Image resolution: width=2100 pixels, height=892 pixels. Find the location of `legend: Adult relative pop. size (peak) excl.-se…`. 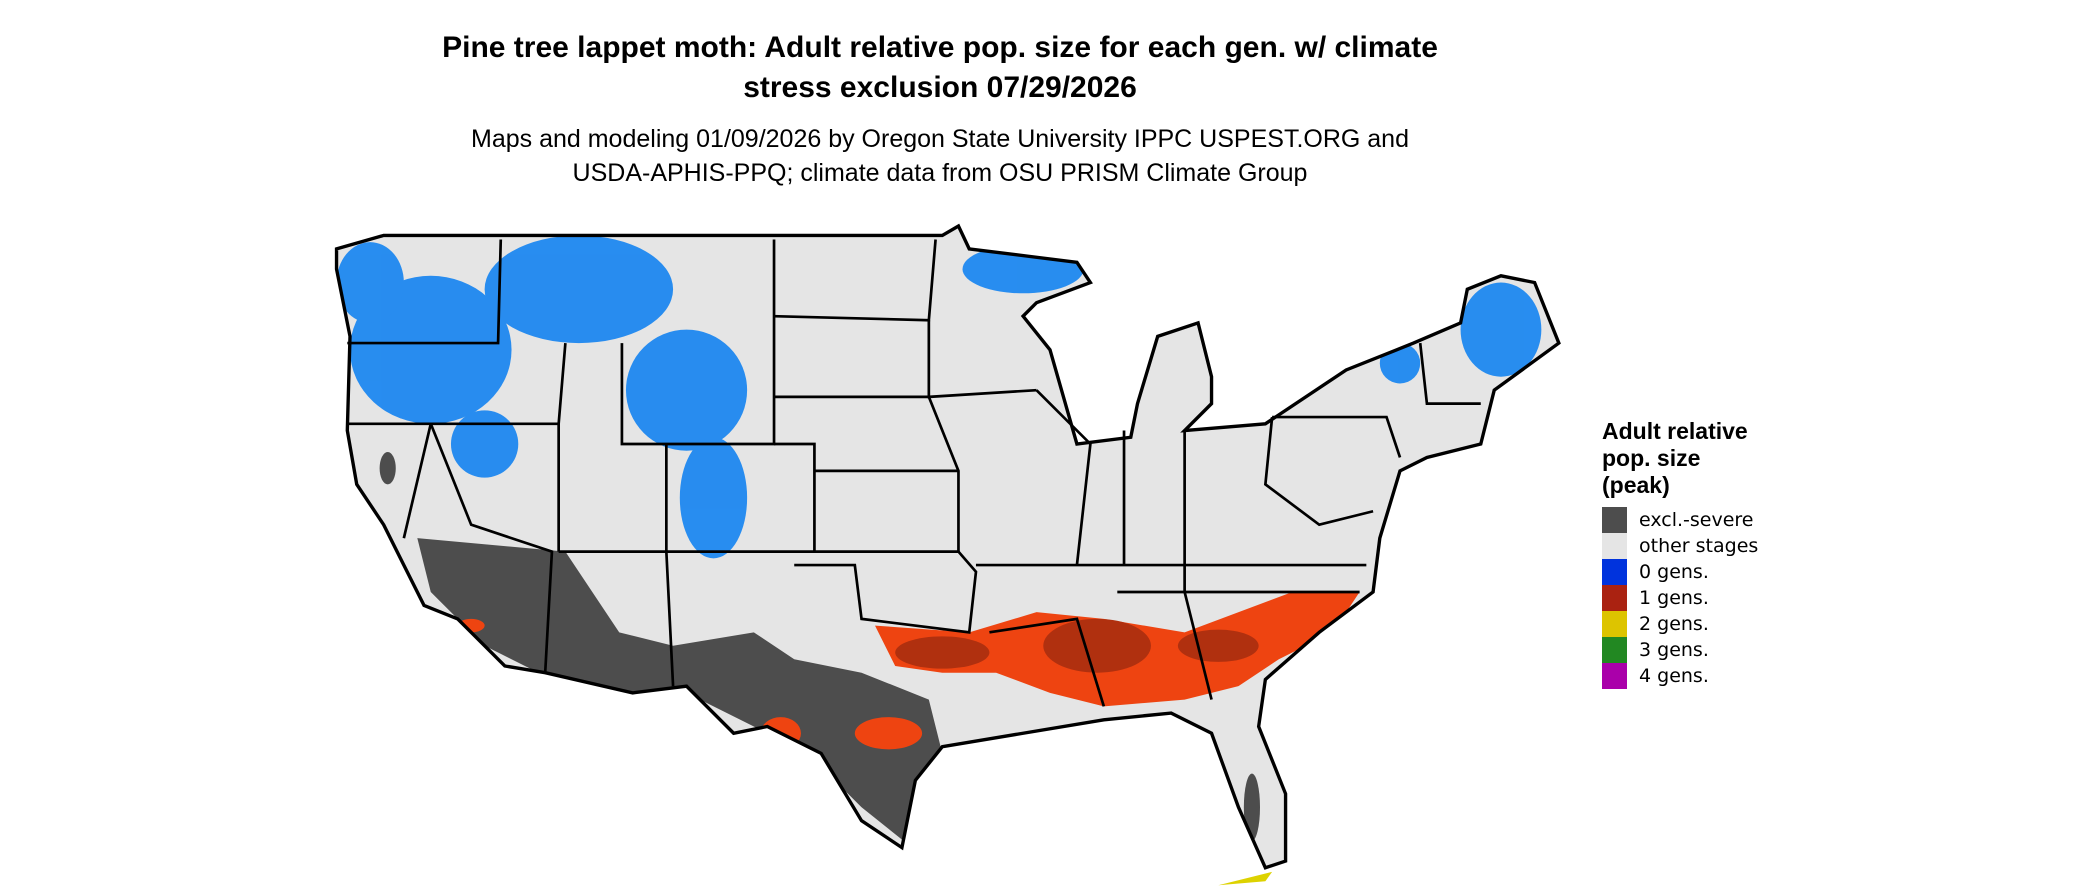

legend: Adult relative pop. size (peak) excl.-se… is located at coordinates (1680, 553).